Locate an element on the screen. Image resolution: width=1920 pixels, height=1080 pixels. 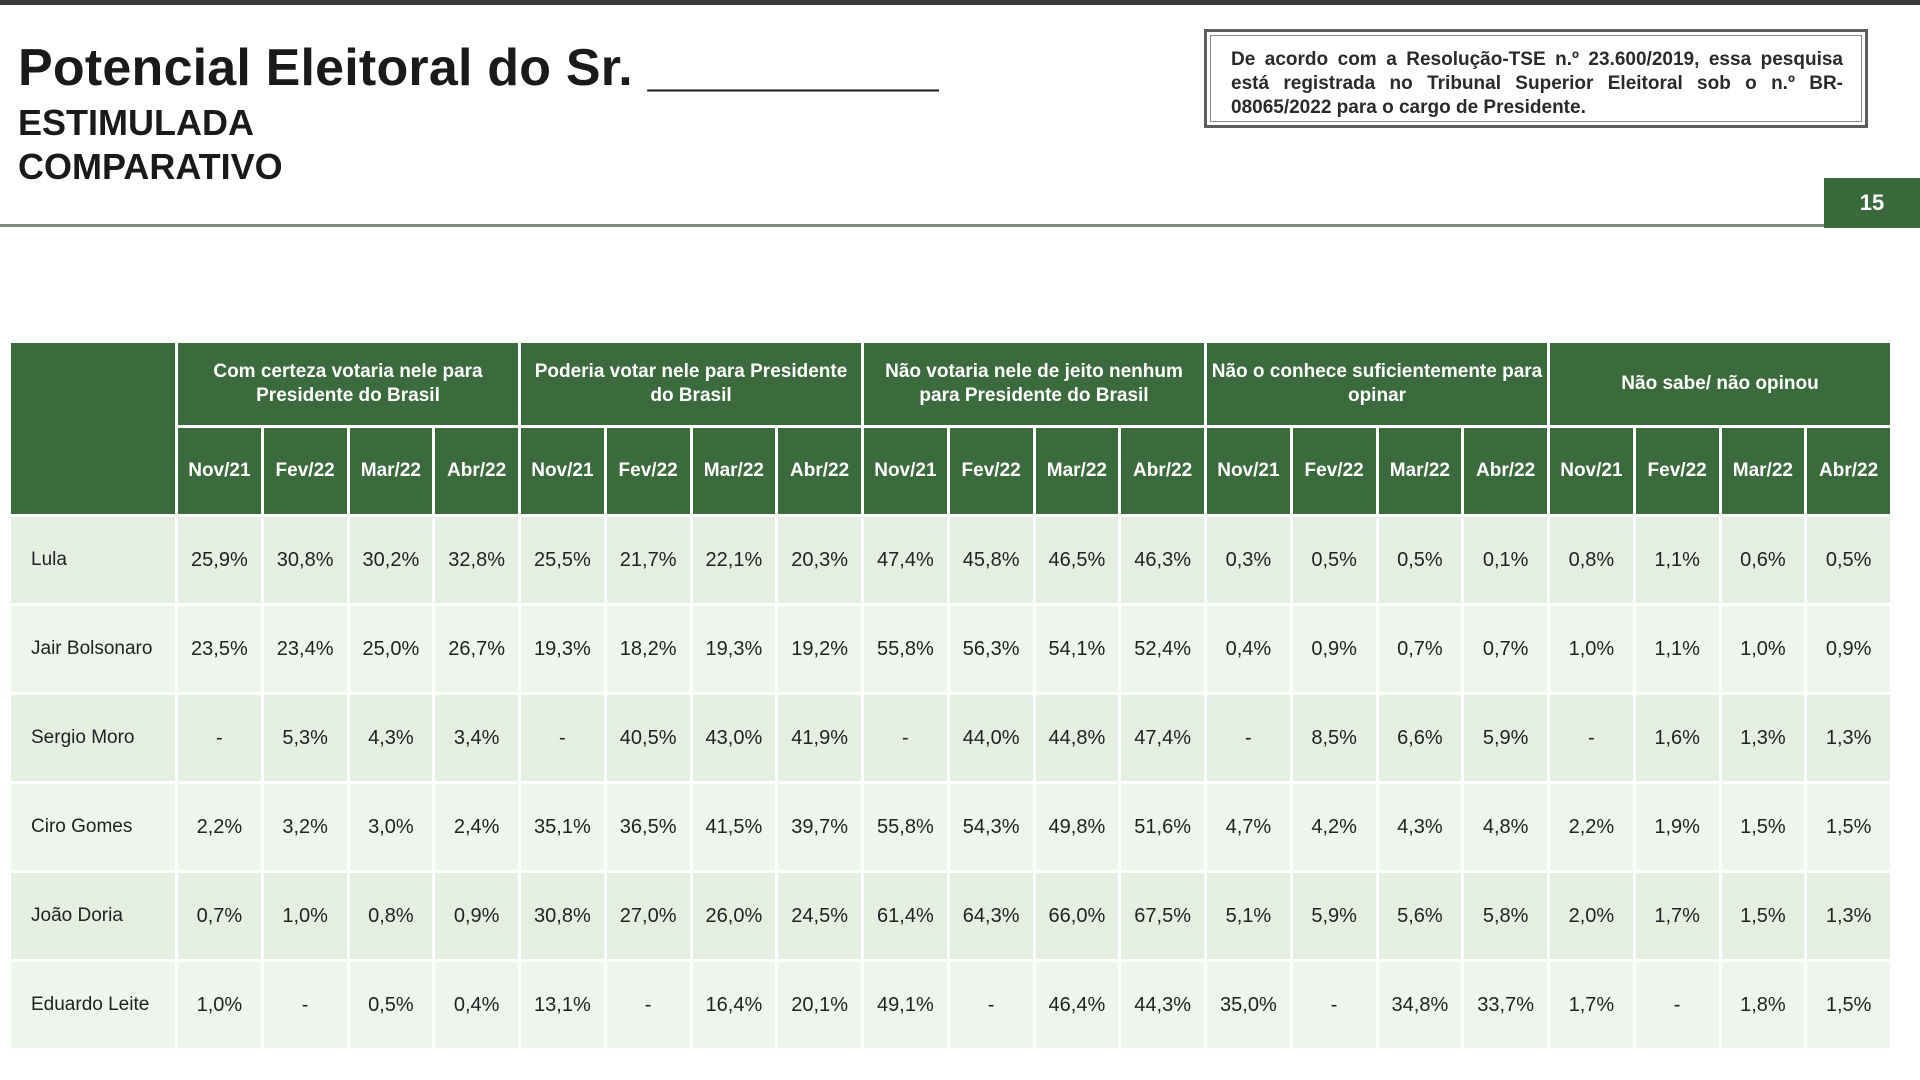
percentage-cell: 5,3% is located at coordinates (305, 738).